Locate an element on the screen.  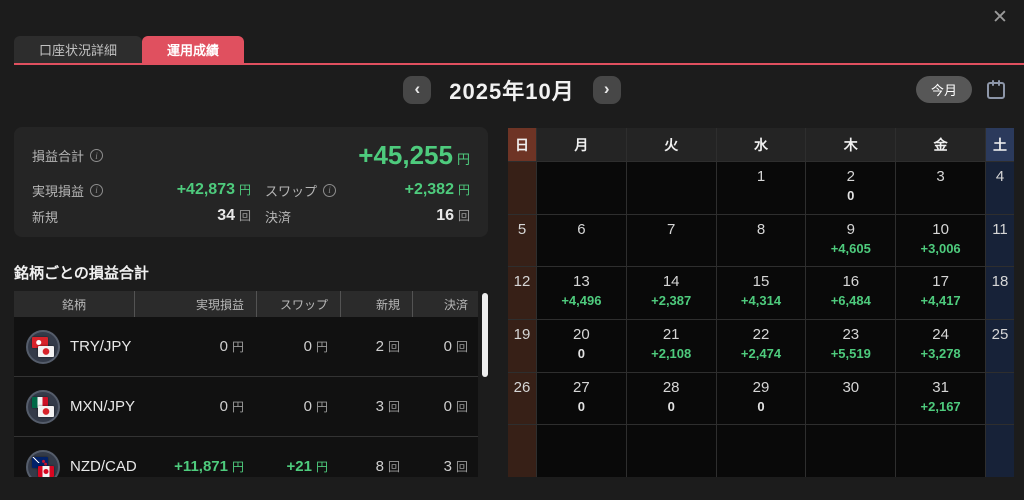
close-icon: ✕ is located at coordinates (1000, 17).